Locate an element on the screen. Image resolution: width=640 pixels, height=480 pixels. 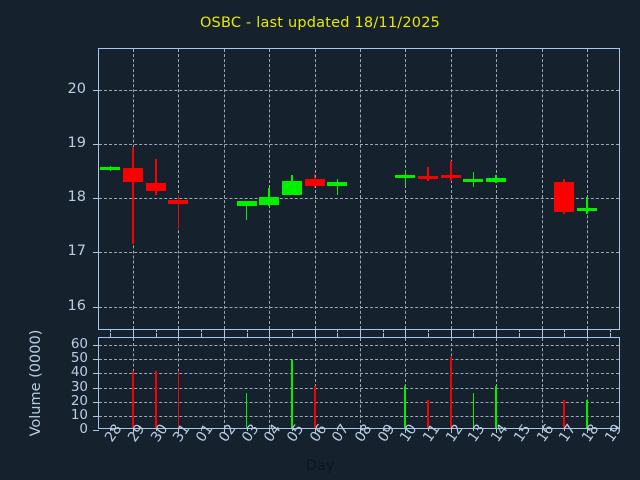
price-tick-label: 17 is located at coordinates (76, 251).